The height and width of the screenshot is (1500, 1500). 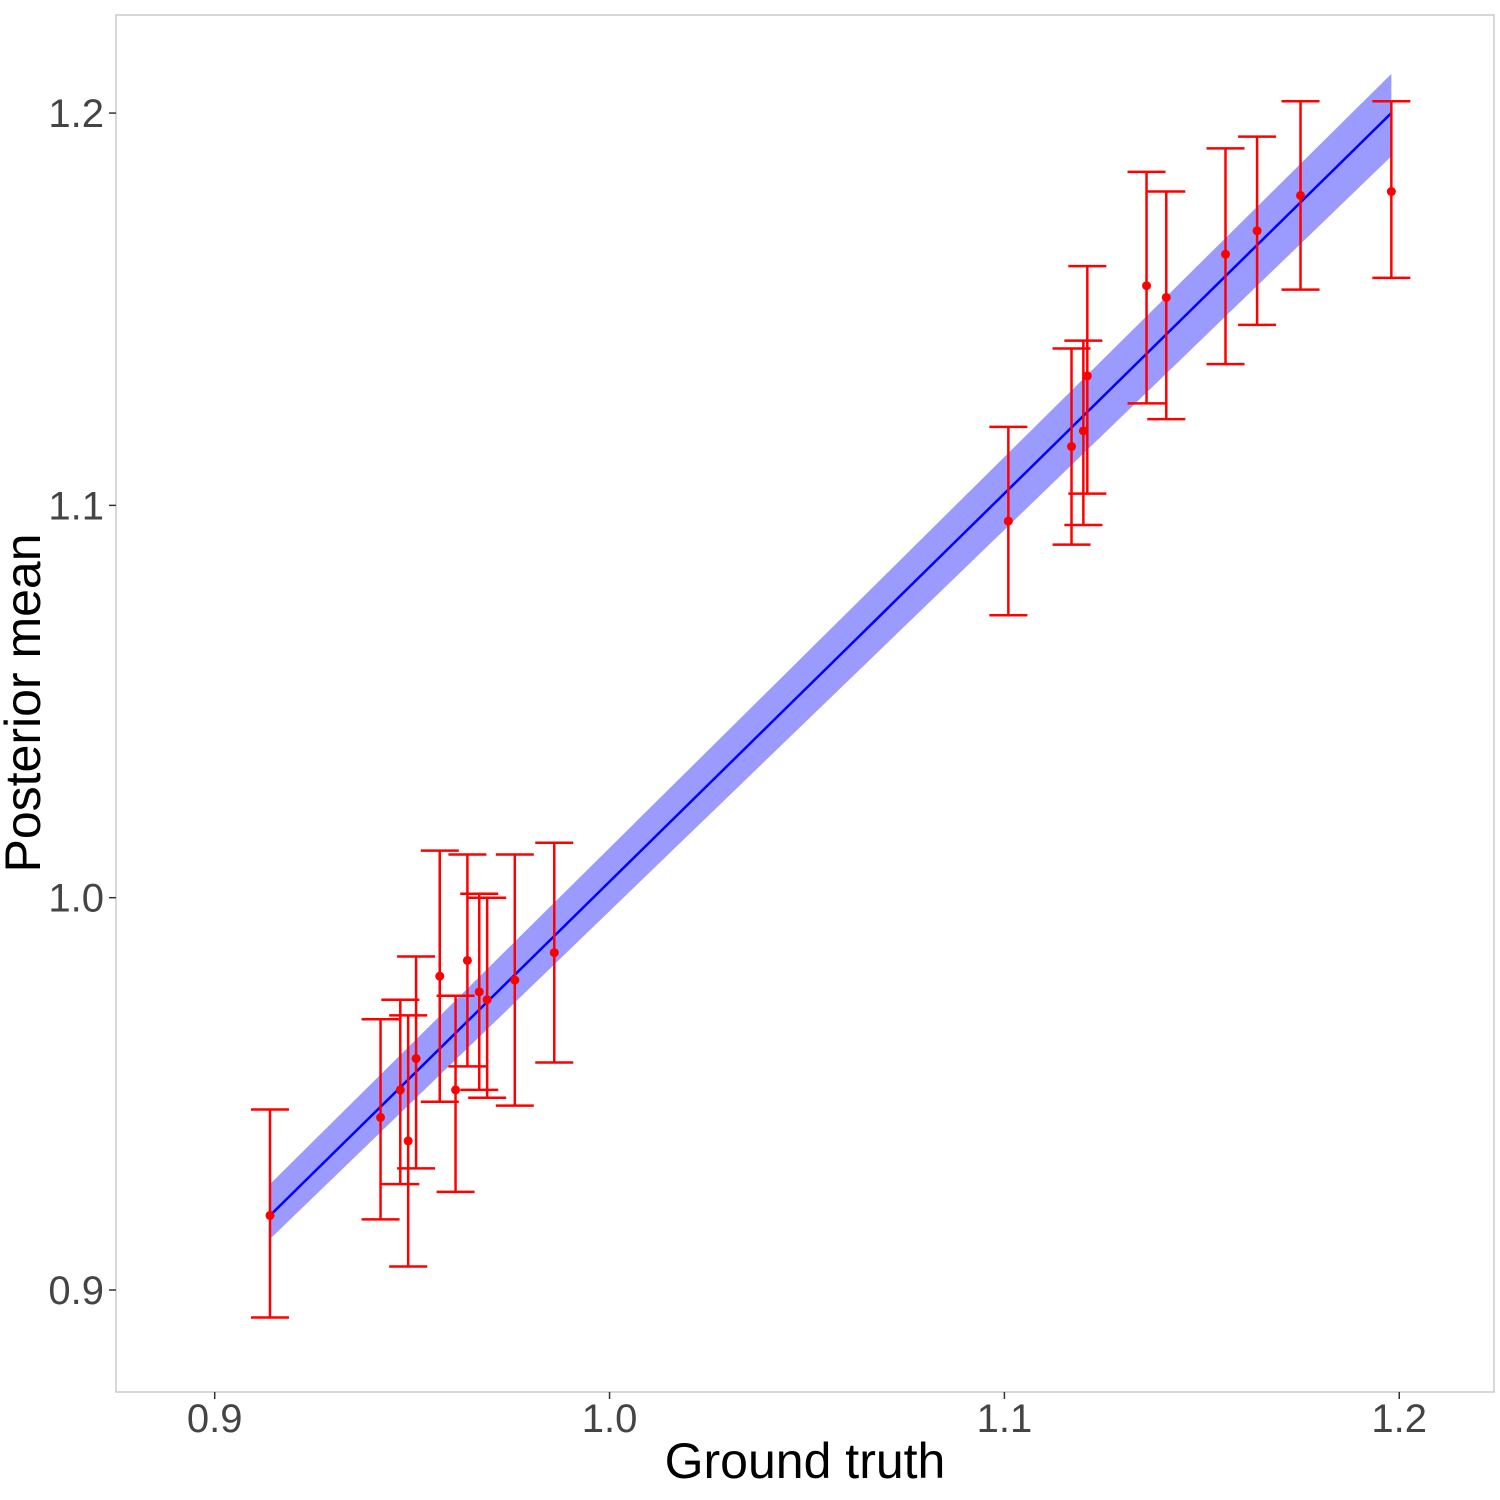 I want to click on y-tick-label: 1.2, so click(x=76, y=114).